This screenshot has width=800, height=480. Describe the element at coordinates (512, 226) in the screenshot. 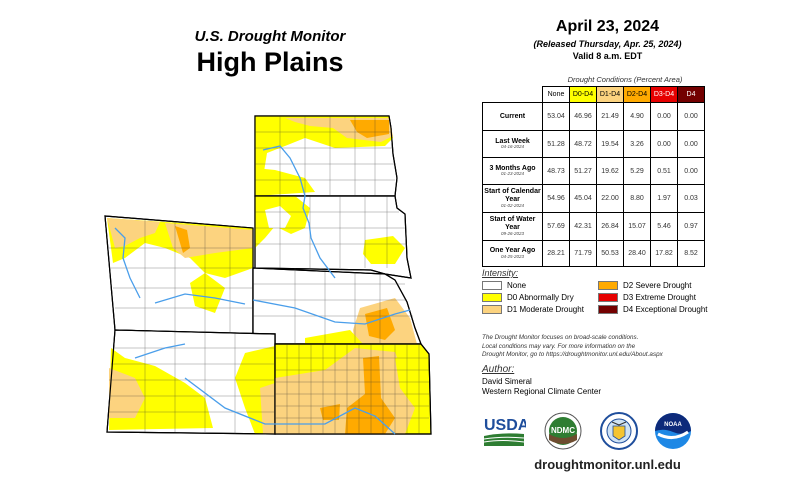

I see `row-label: Start of Water Year 09-26-2023` at that location.